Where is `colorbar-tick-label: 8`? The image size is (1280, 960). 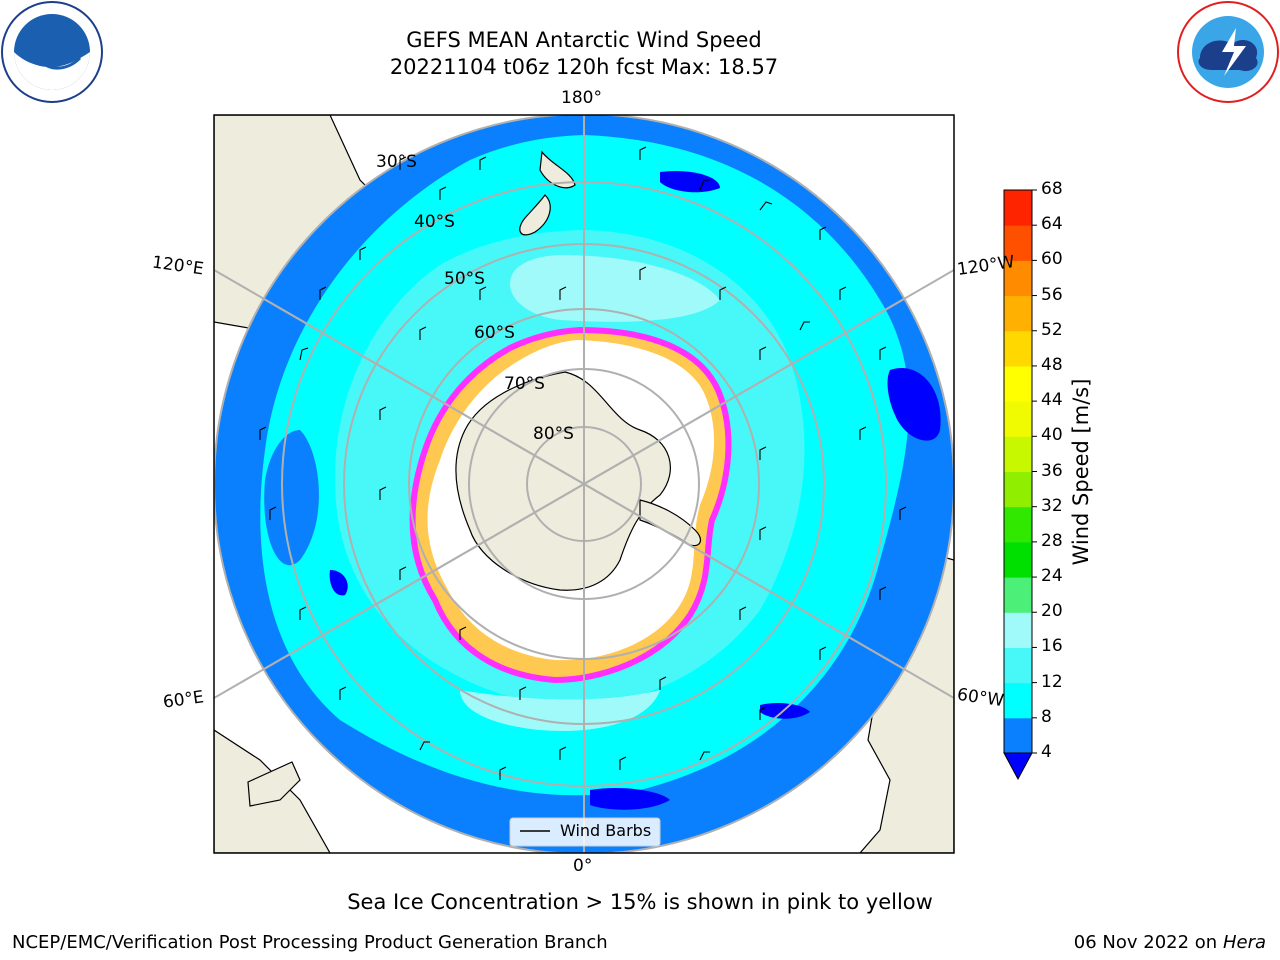
colorbar-tick-label: 8 is located at coordinates (1046, 716).